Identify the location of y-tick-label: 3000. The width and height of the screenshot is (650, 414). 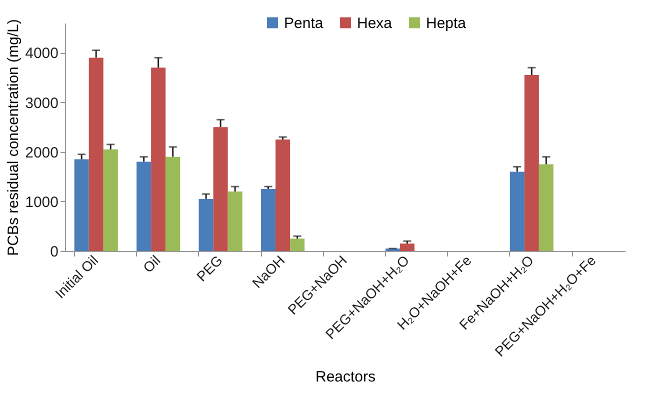
(41, 103).